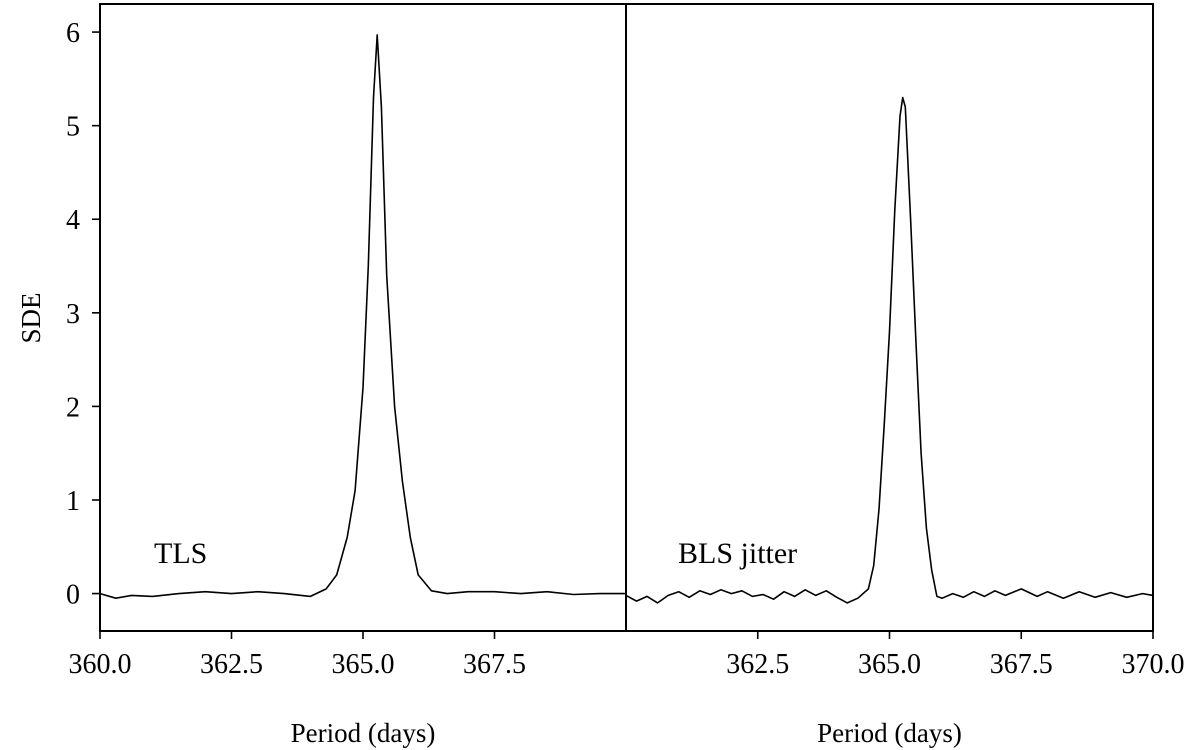  I want to click on y-tick-label: 0, so click(73, 595).